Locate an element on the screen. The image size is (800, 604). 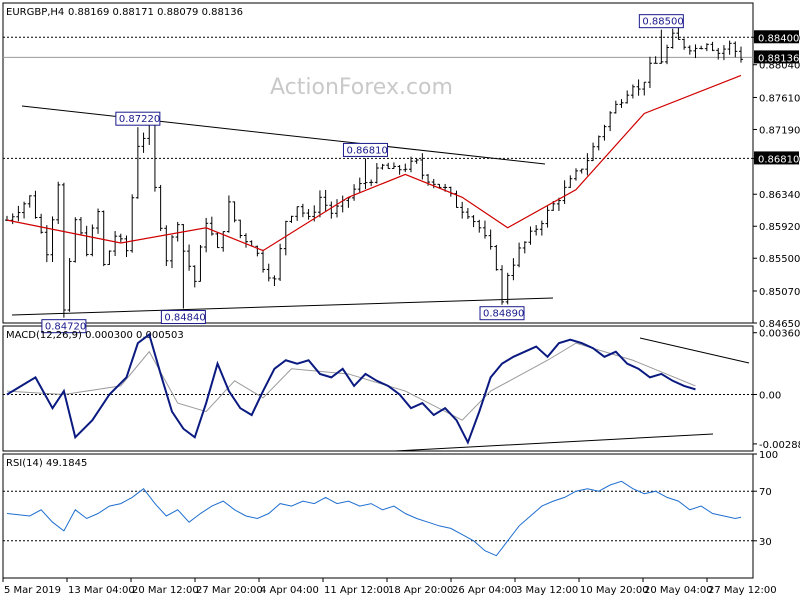
extreme-label: 0.84890 is located at coordinates (503, 314).